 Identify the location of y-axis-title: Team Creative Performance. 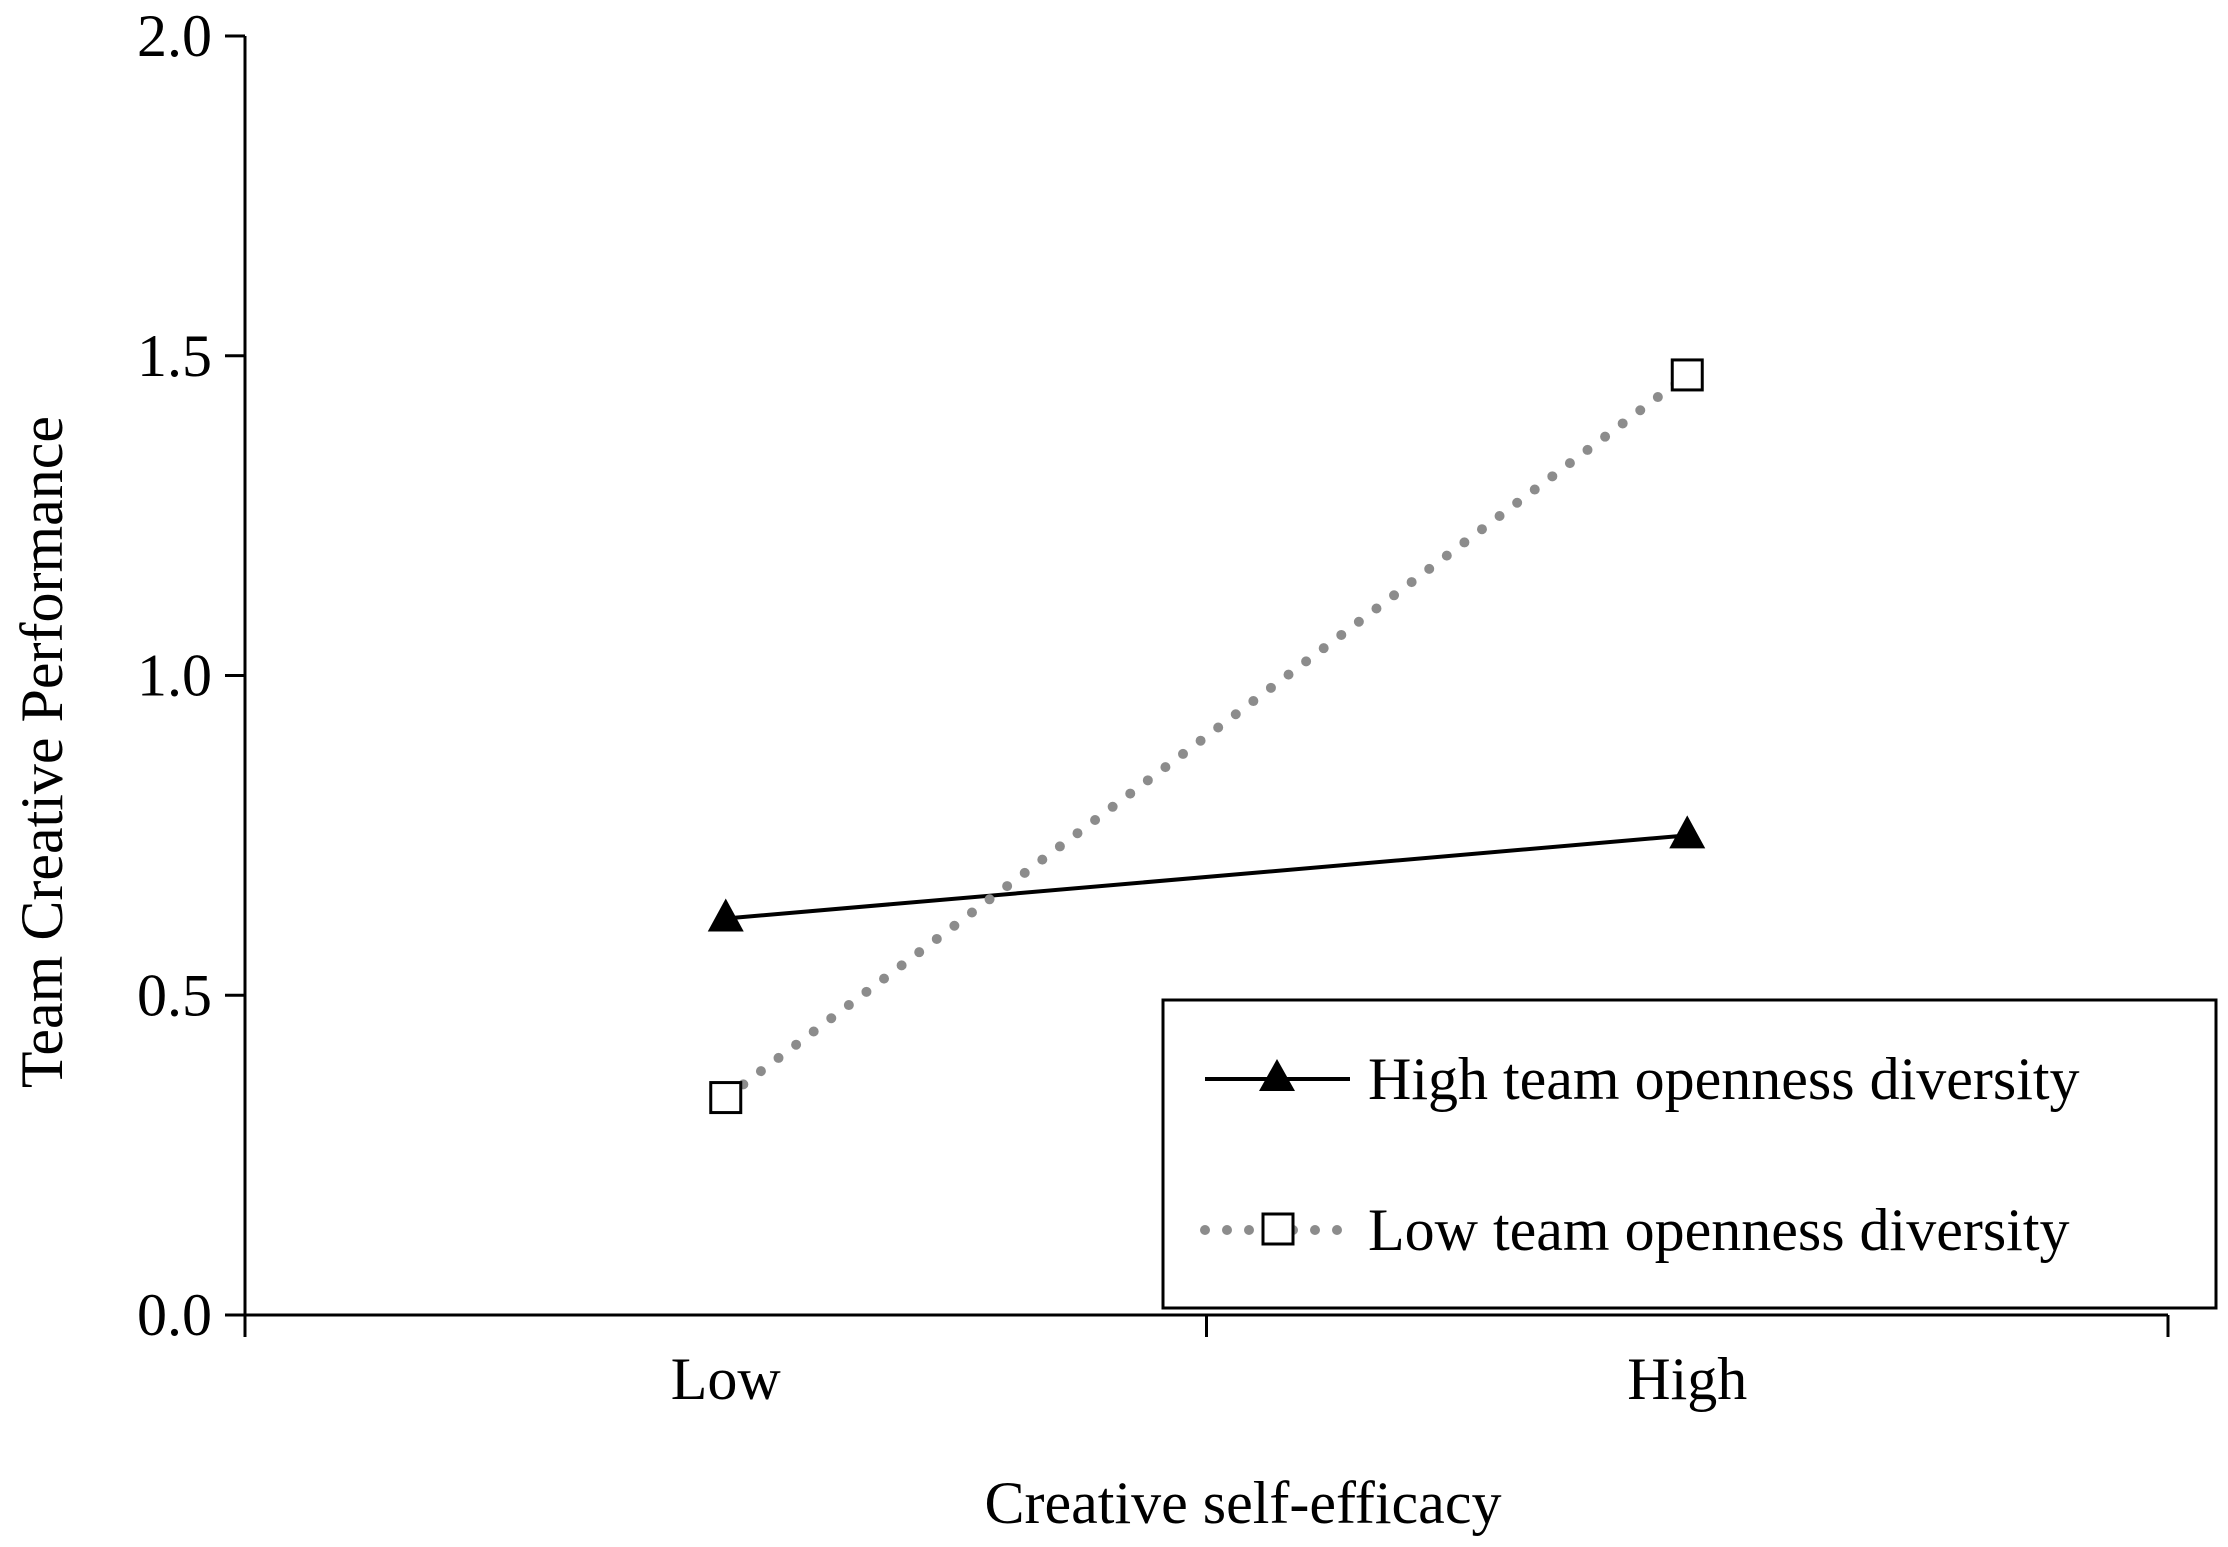
(42, 752).